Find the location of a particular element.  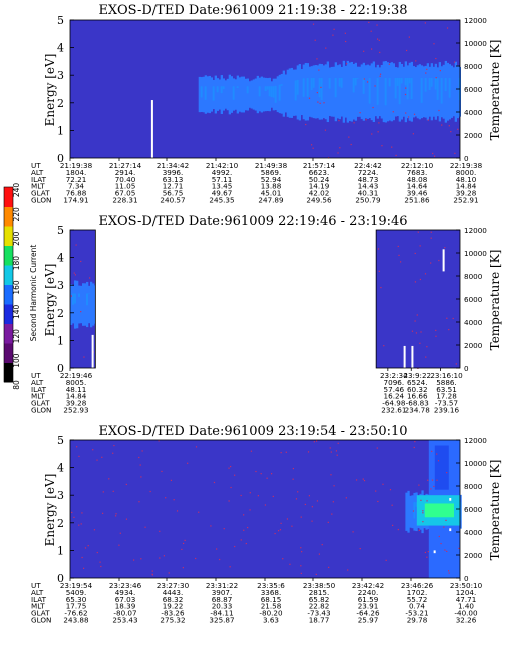

y2-tick-label: 2000 is located at coordinates (473, 345).